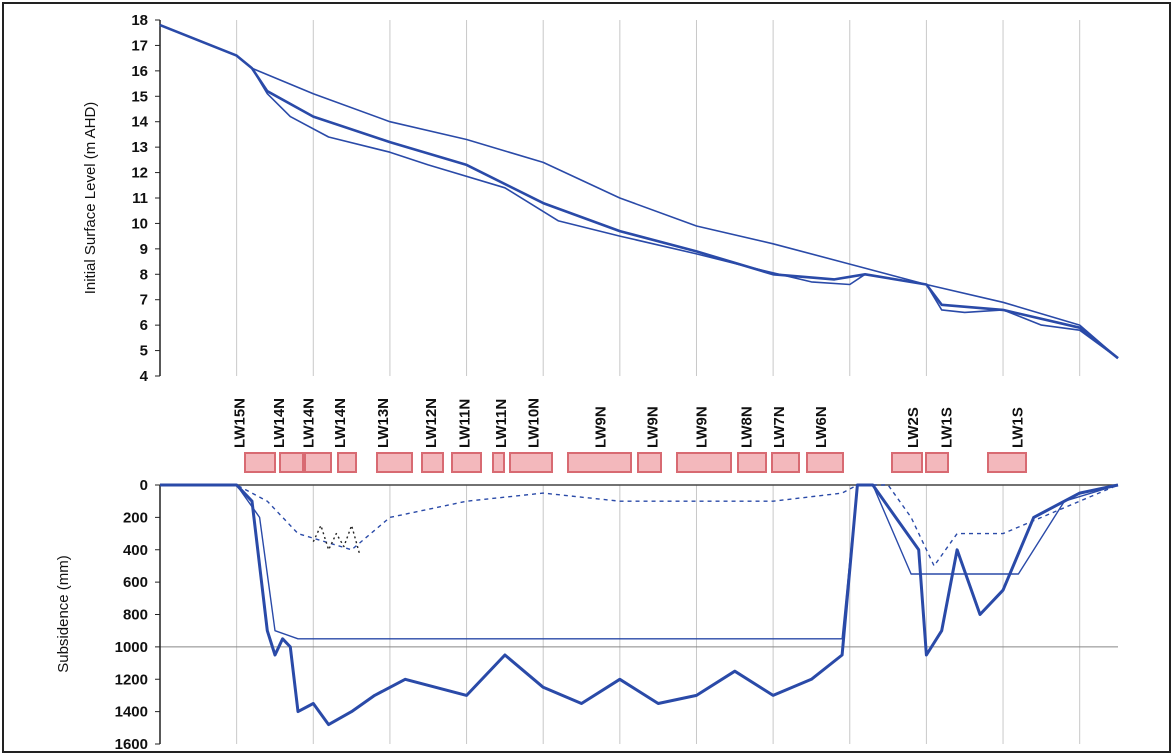 Image resolution: width=1173 pixels, height=755 pixels. I want to click on surface-level-tick-label: 8, so click(144, 274).